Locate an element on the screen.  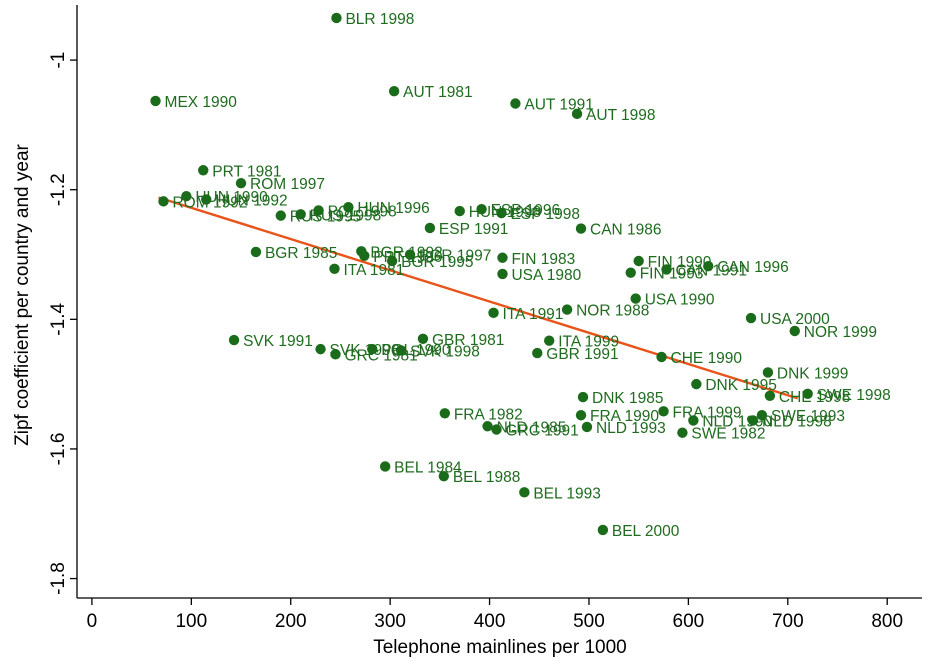
x-tick-label: 300 is located at coordinates (390, 621).